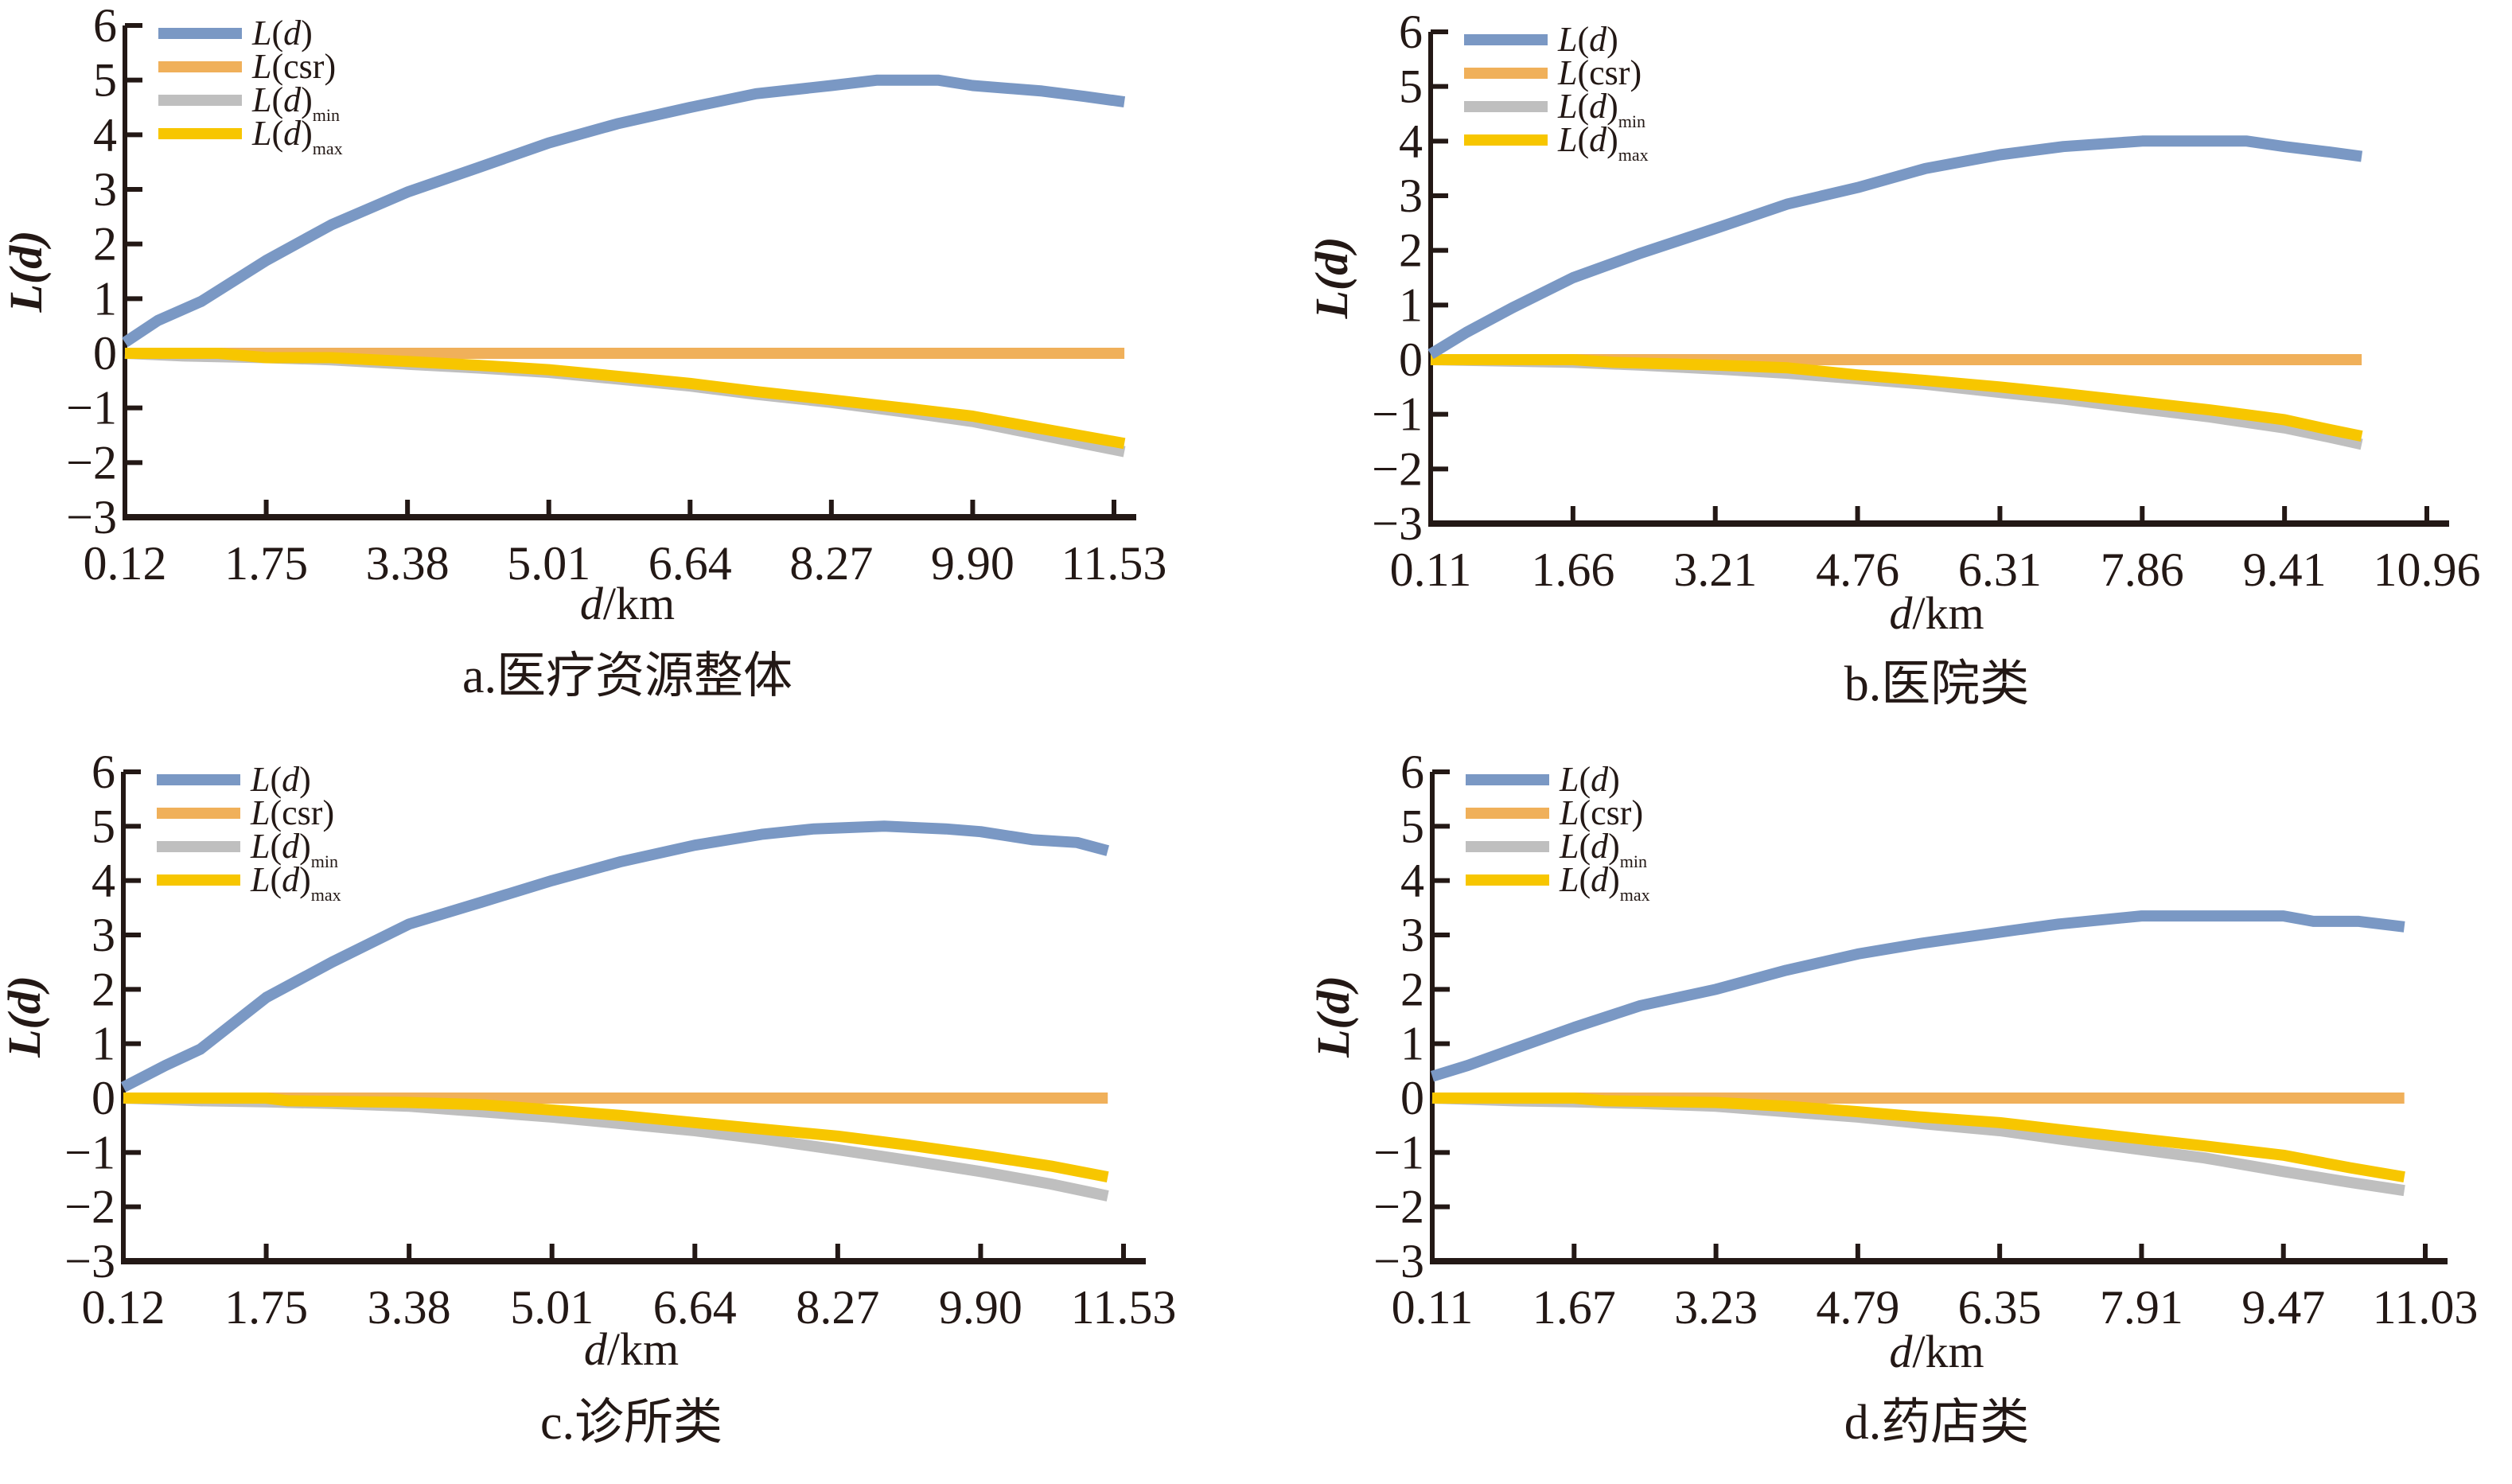  I want to click on panel-caption: d.药店类, so click(1937, 1423).